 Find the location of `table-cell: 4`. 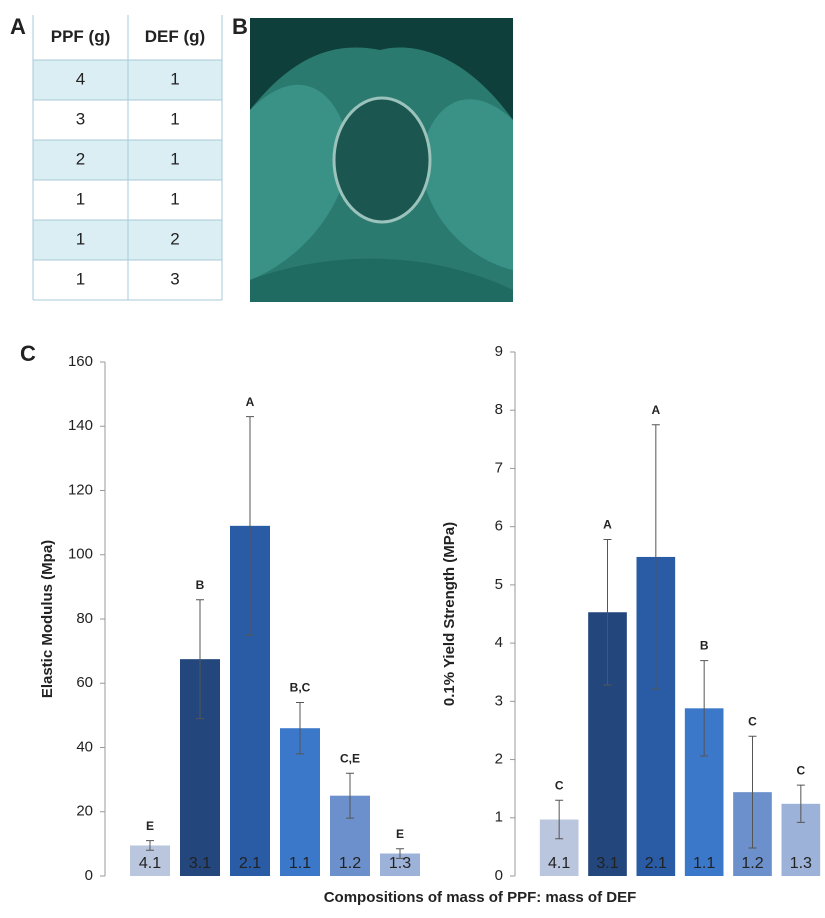

table-cell: 4 is located at coordinates (80, 78).